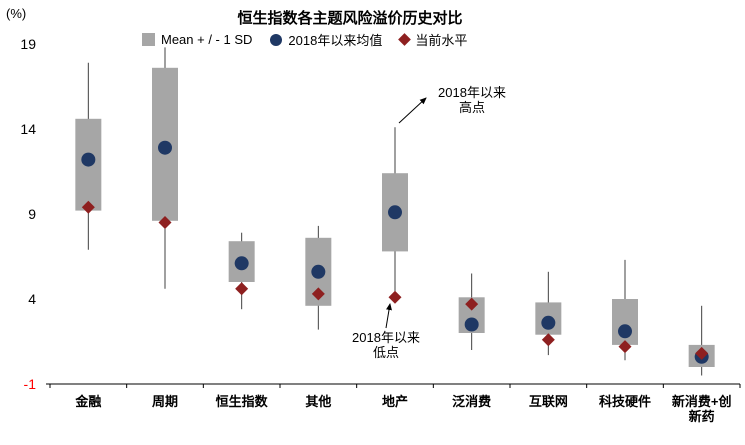  I want to click on y-tick-label: 19, so click(28, 44).